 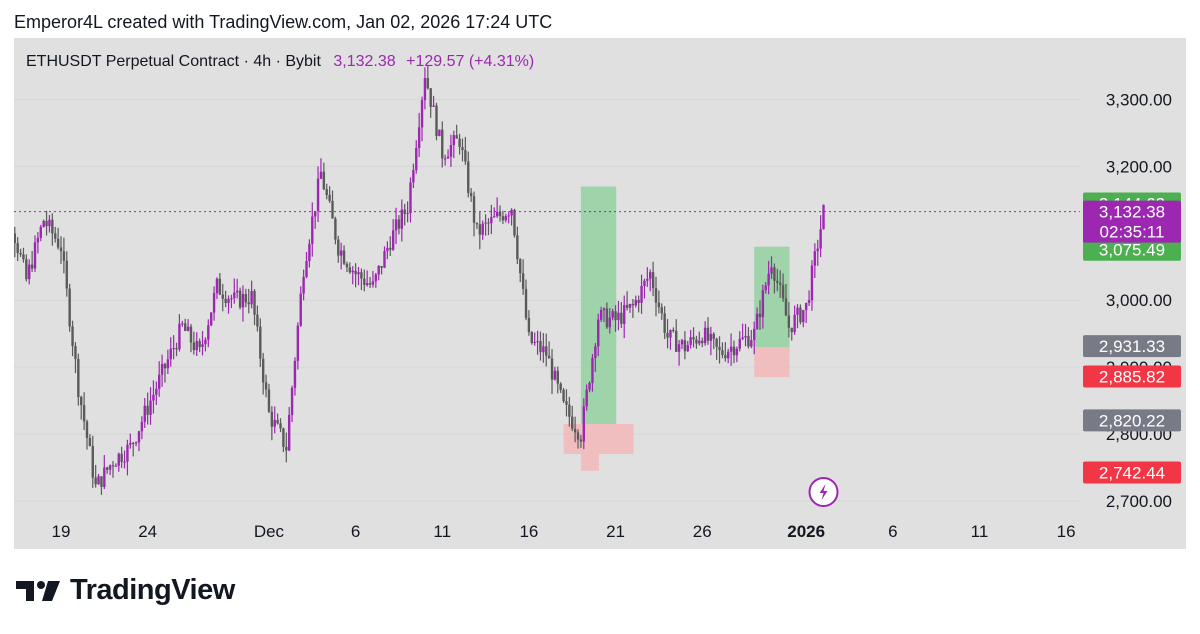 What do you see at coordinates (1132, 472) in the screenshot?
I see `price-tag` at bounding box center [1132, 472].